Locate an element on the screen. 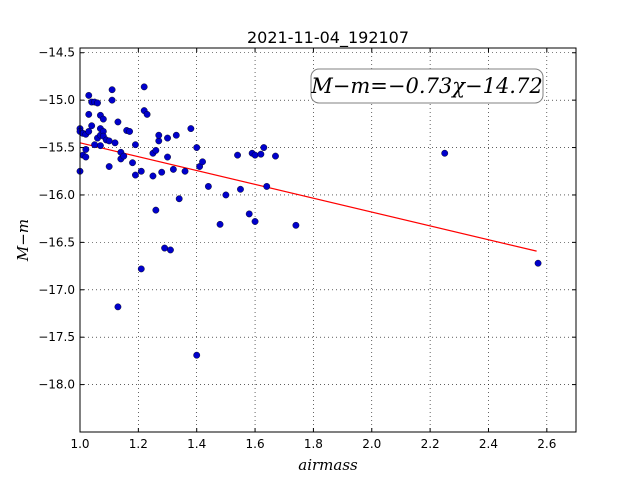 This screenshot has width=640, height=480. x-tick-label: 2.2 is located at coordinates (430, 444).